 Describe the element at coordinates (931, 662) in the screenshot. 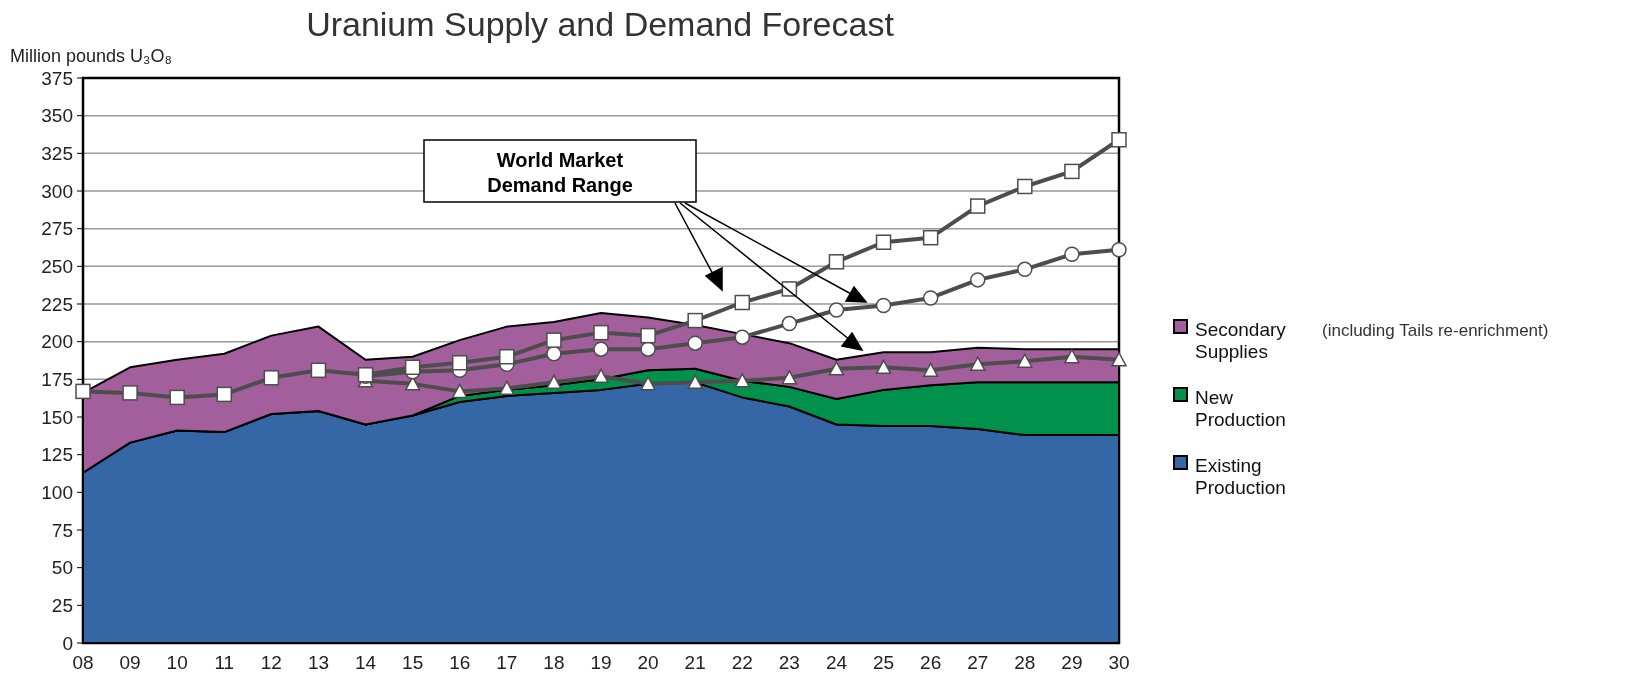

I see `x-tick-label: 26` at that location.